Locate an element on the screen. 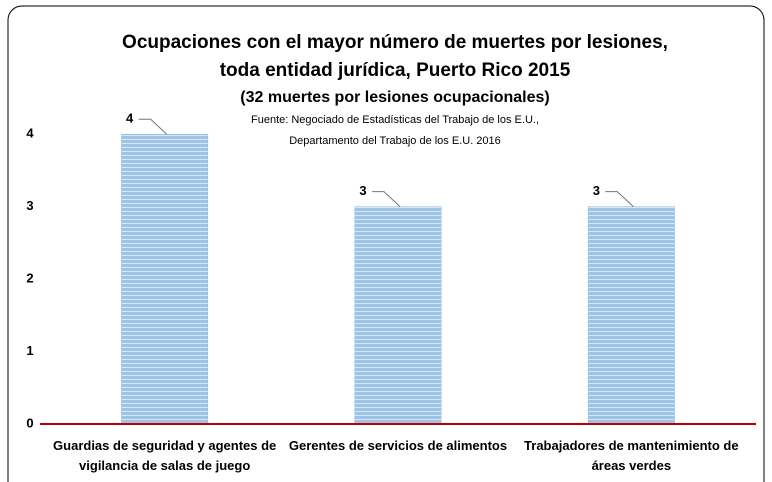 This screenshot has width=772, height=482. y-tick-label: 0 is located at coordinates (29, 422).